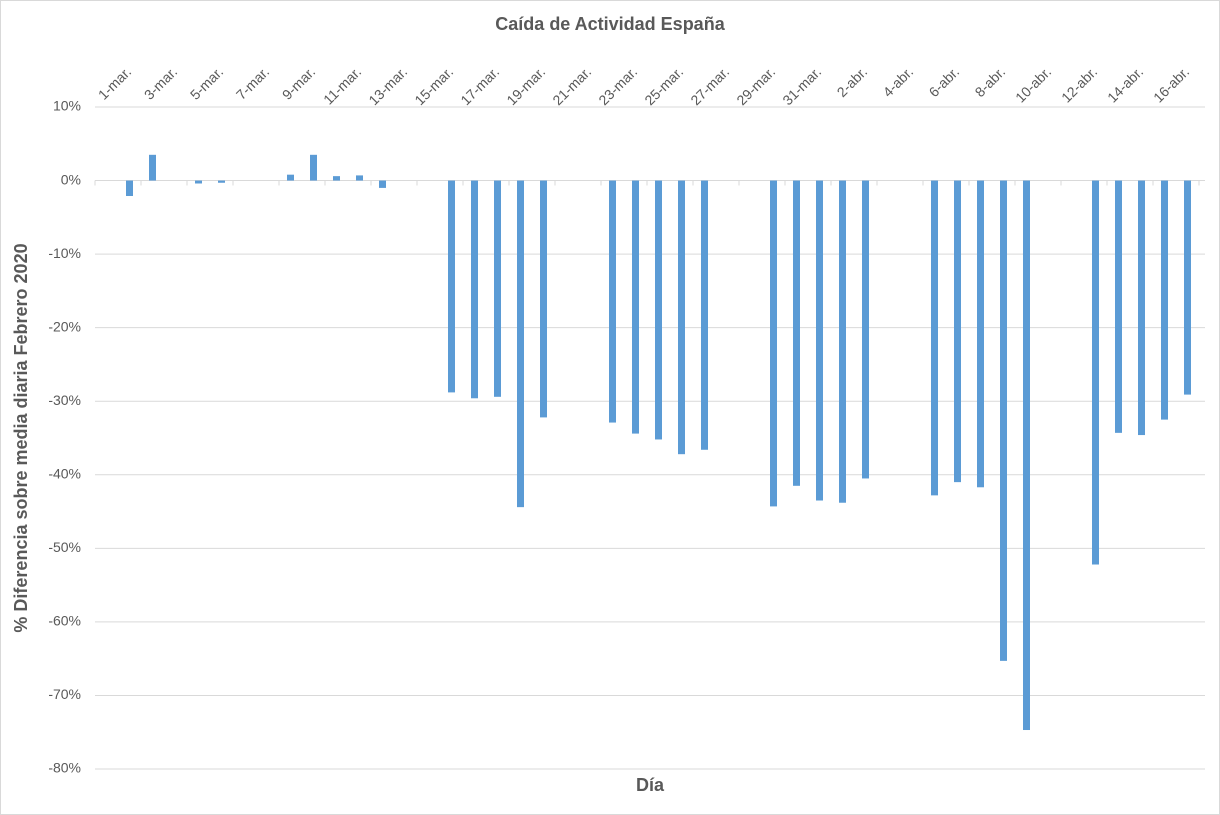 The image size is (1220, 815). I want to click on y-tick-label: -20%, so click(64, 326).